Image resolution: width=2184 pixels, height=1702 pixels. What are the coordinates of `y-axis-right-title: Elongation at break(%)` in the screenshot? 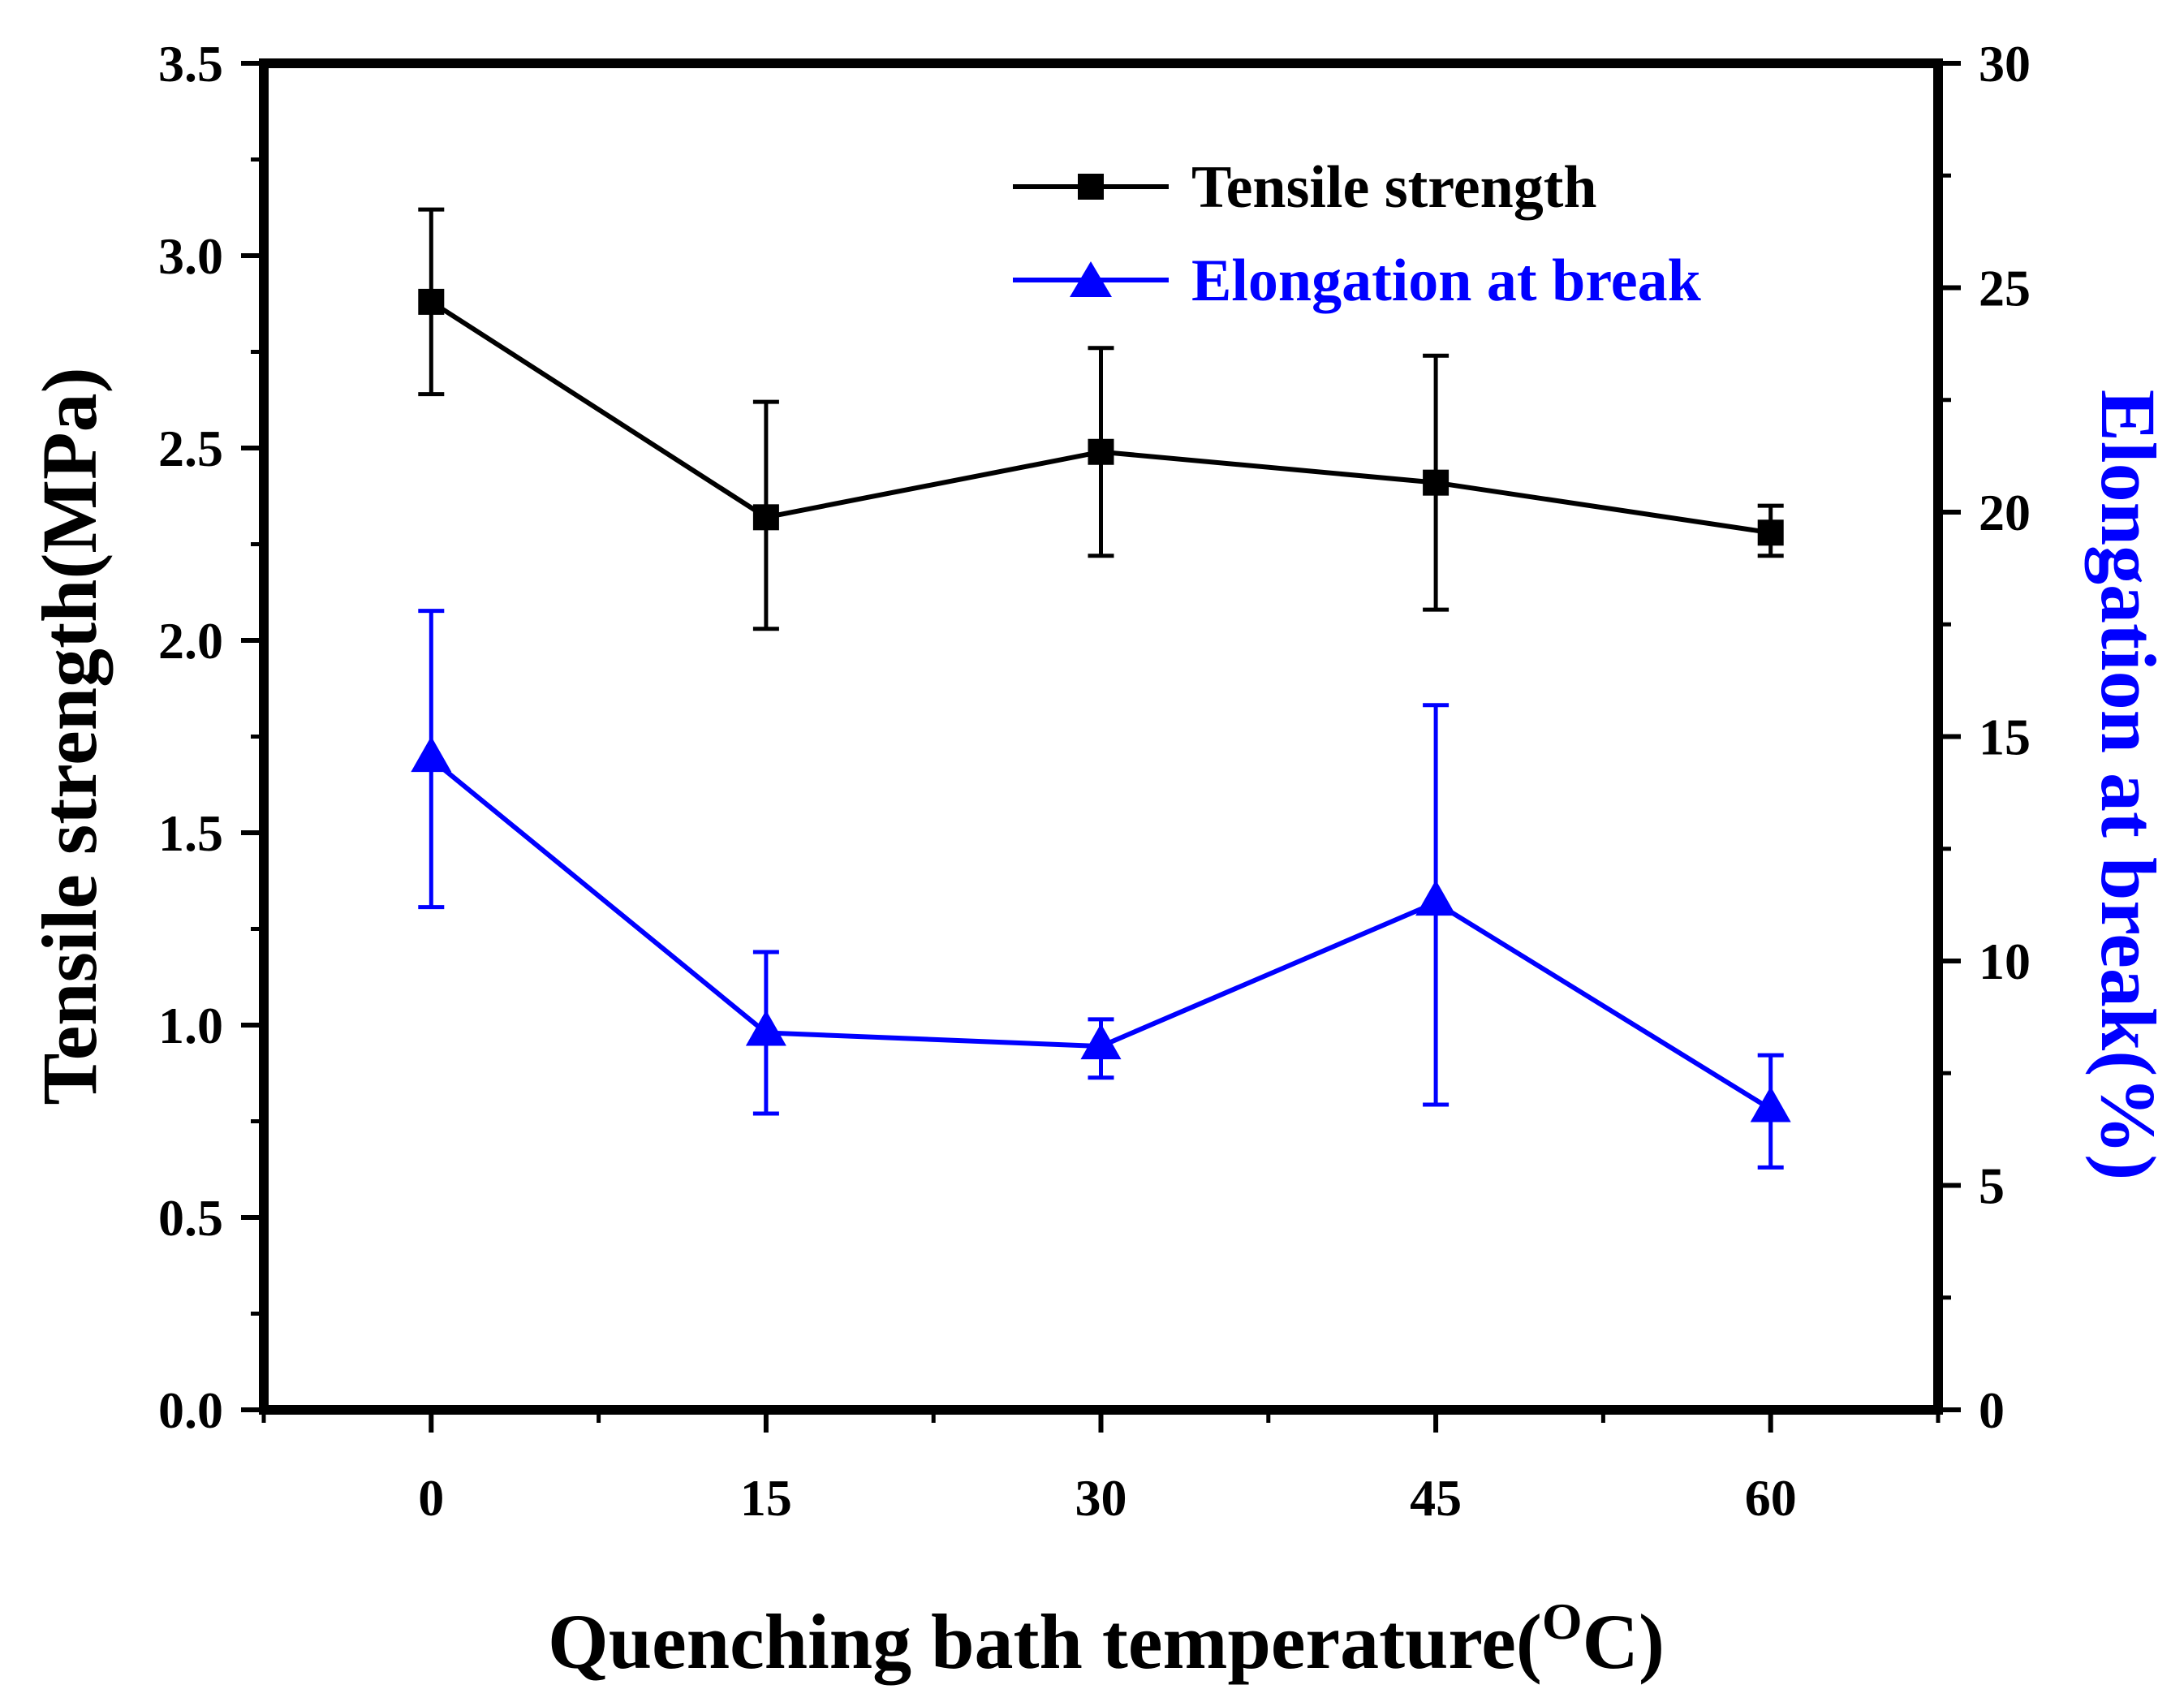 It's located at (2129, 785).